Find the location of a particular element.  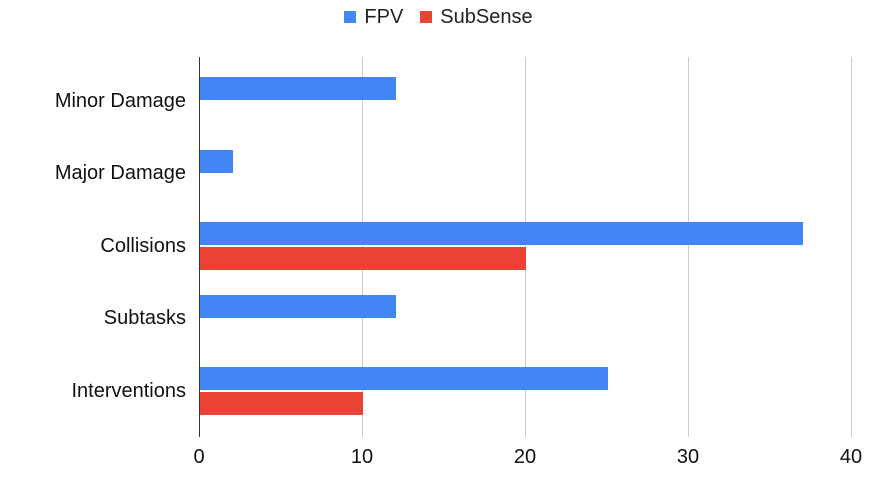

legend-swatch-fpv-icon is located at coordinates (350, 17).